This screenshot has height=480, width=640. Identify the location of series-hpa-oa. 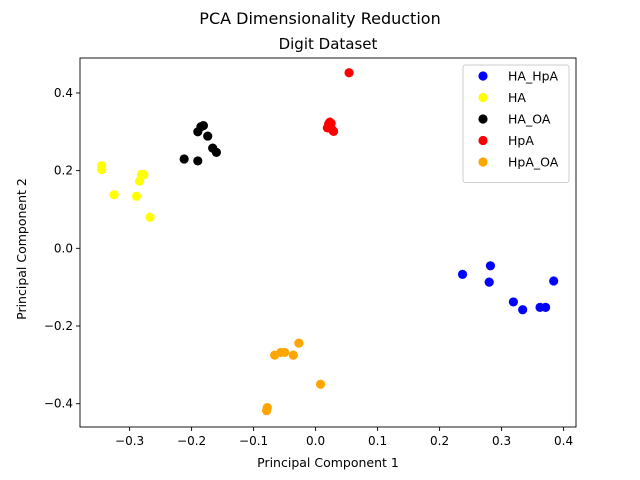
(294, 377).